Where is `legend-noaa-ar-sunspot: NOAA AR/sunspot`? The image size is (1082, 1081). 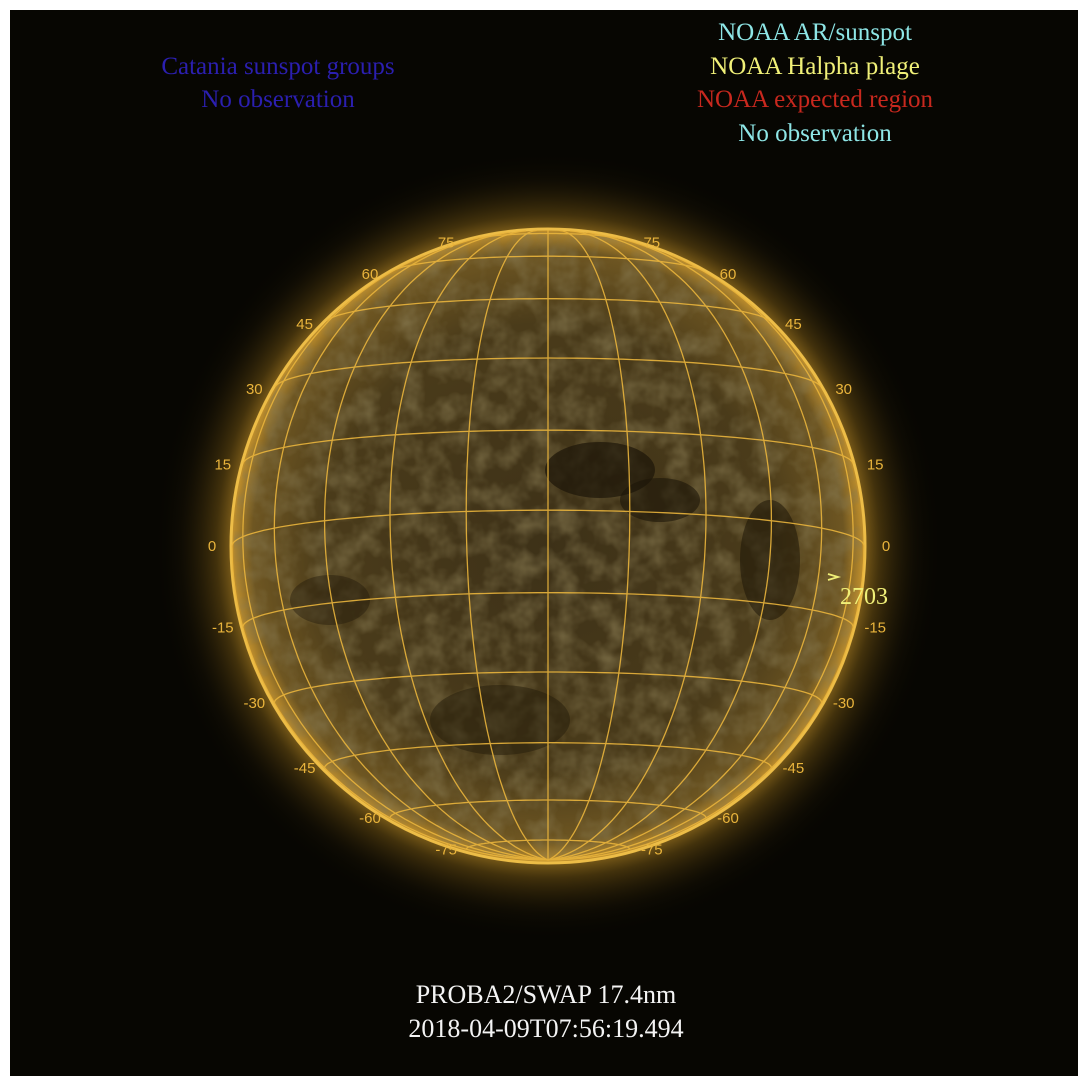
legend-noaa-ar-sunspot: NOAA AR/sunspot is located at coordinates (815, 32).